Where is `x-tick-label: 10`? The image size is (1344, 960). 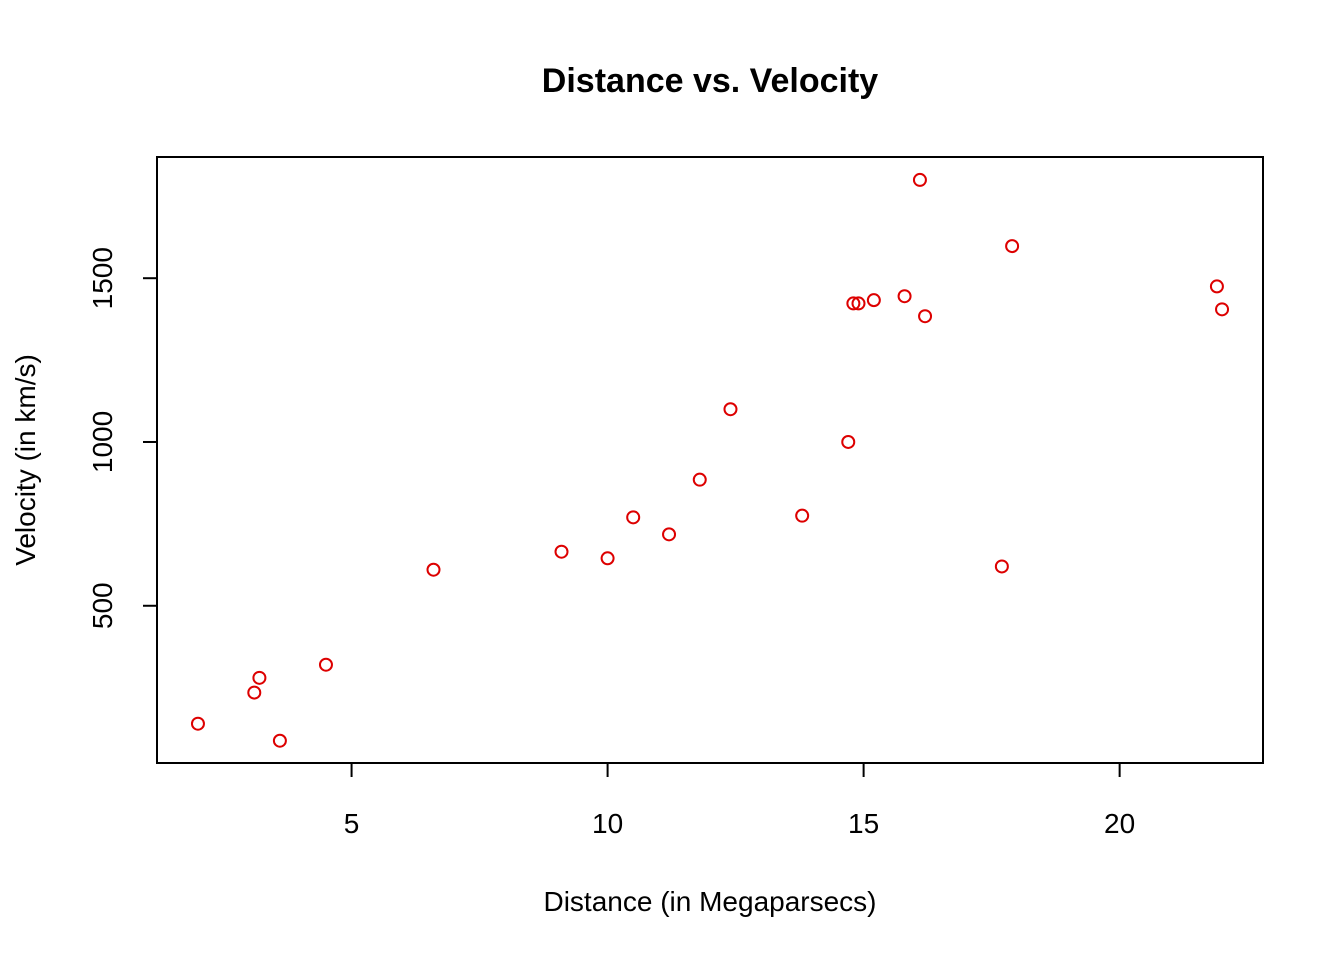 x-tick-label: 10 is located at coordinates (607, 823).